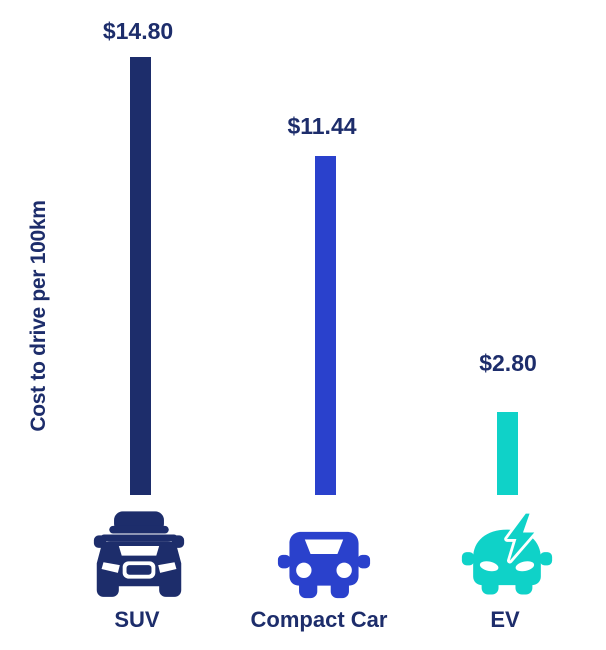 Image resolution: width=606 pixels, height=650 pixels. I want to click on value-label-compact: $11.44, so click(322, 126).